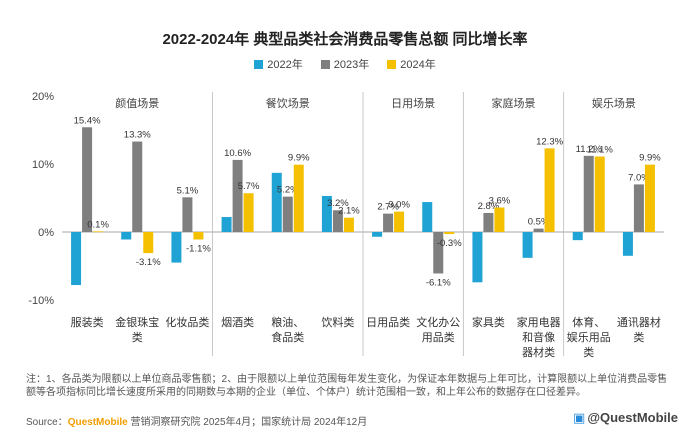 The width and height of the screenshot is (690, 436). What do you see at coordinates (577, 236) in the screenshot?
I see `bar-2022年-10` at bounding box center [577, 236].